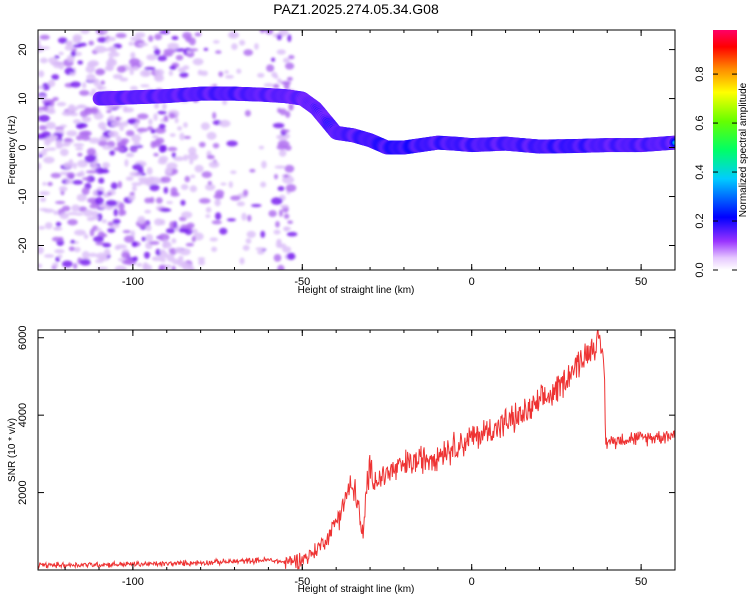  What do you see at coordinates (23, 415) in the screenshot?
I see `snr-ytick-label: 4000` at bounding box center [23, 415].